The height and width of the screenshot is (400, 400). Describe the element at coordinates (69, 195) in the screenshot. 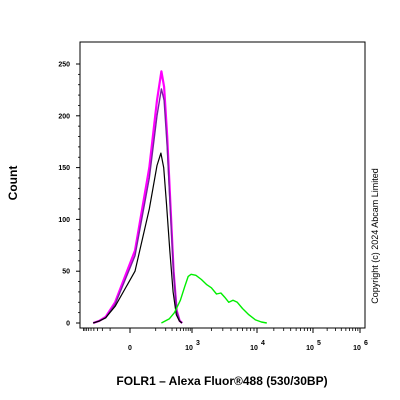

I see `y-axis: 0 50 100 150 200 250` at that location.